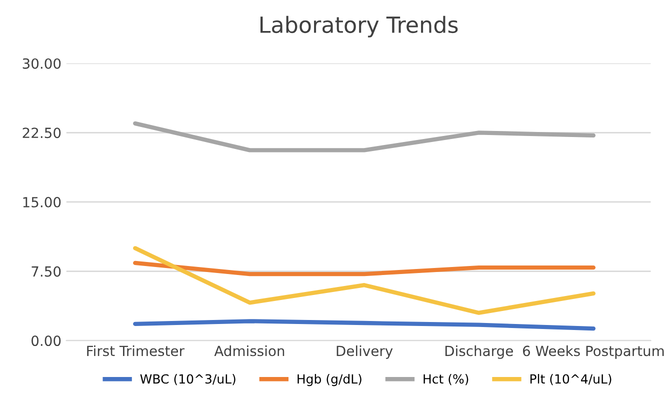 This screenshot has width=664, height=396. Describe the element at coordinates (46, 271) in the screenshot. I see `y-tick-label: 7.50` at that location.